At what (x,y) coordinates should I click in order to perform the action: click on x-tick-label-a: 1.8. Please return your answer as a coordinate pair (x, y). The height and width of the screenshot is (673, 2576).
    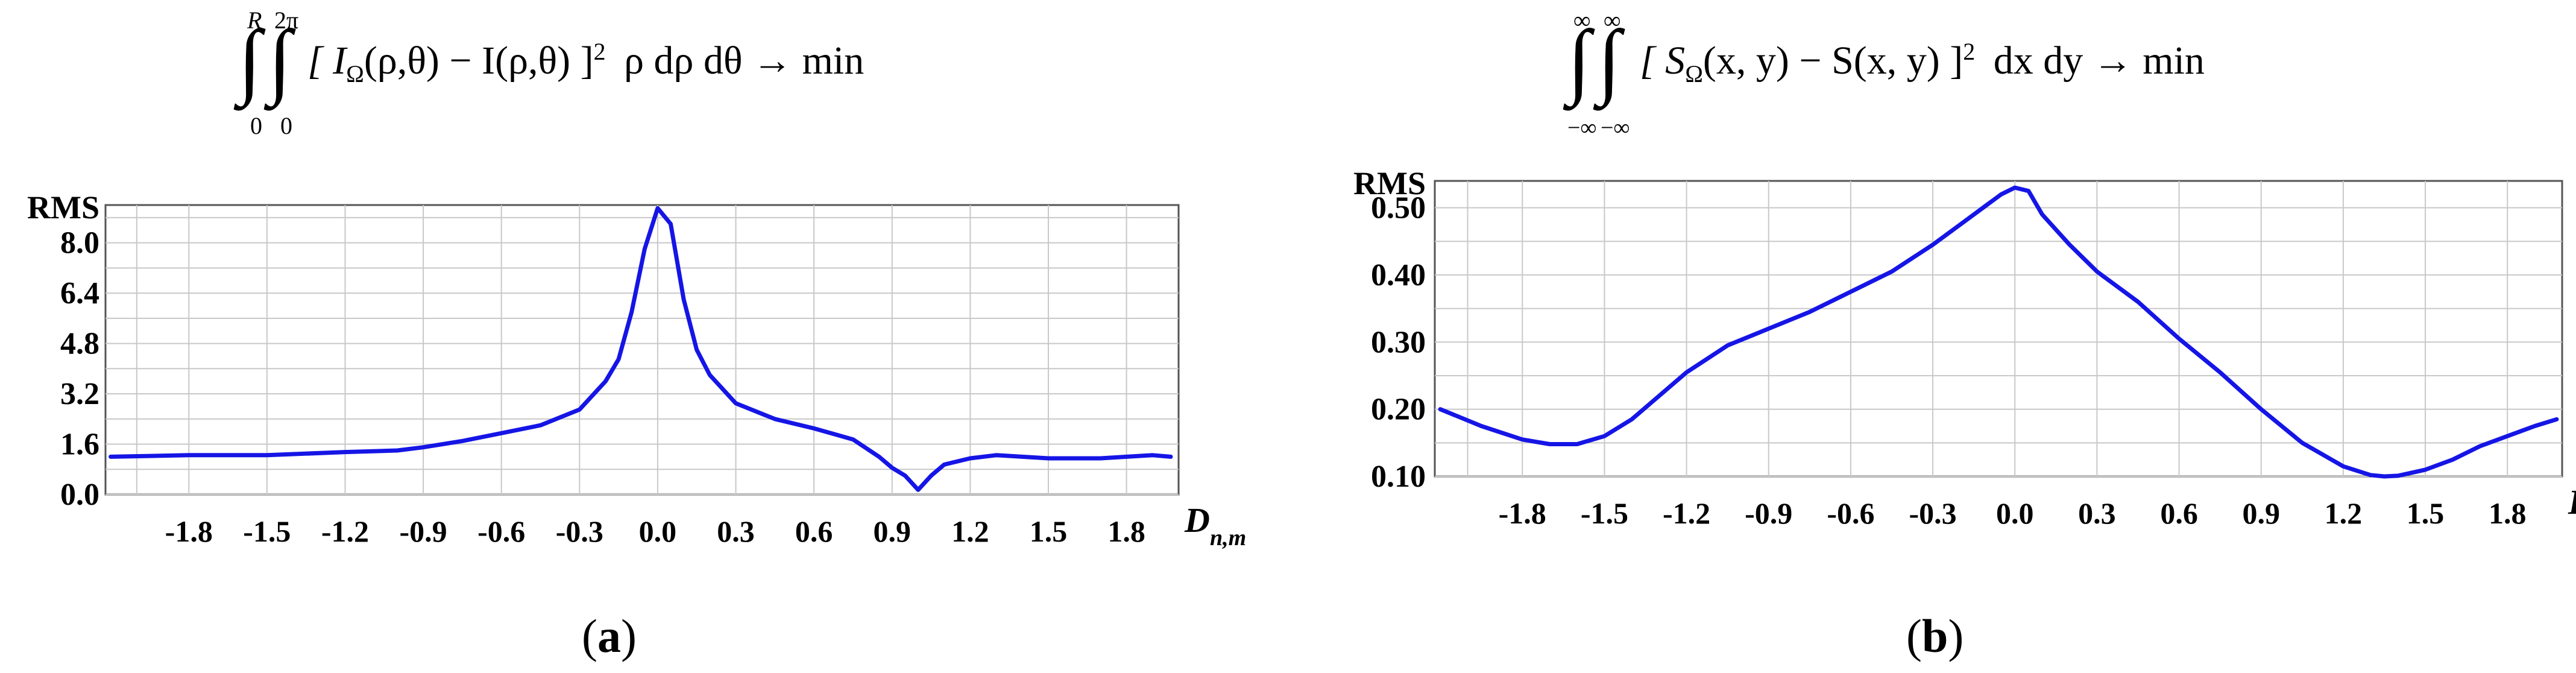
    Looking at the image, I should click on (1126, 531).